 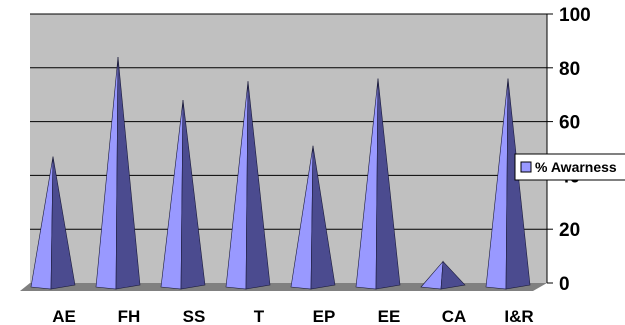 I want to click on y-tick-label: 0, so click(x=564, y=284).